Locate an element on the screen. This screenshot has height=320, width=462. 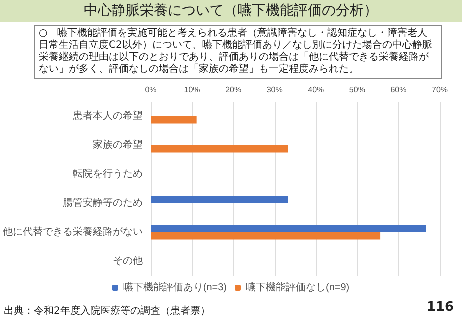
chart-title: 中心静脈栄養について（嚥下機能評価の分析） is located at coordinates (231, 11).